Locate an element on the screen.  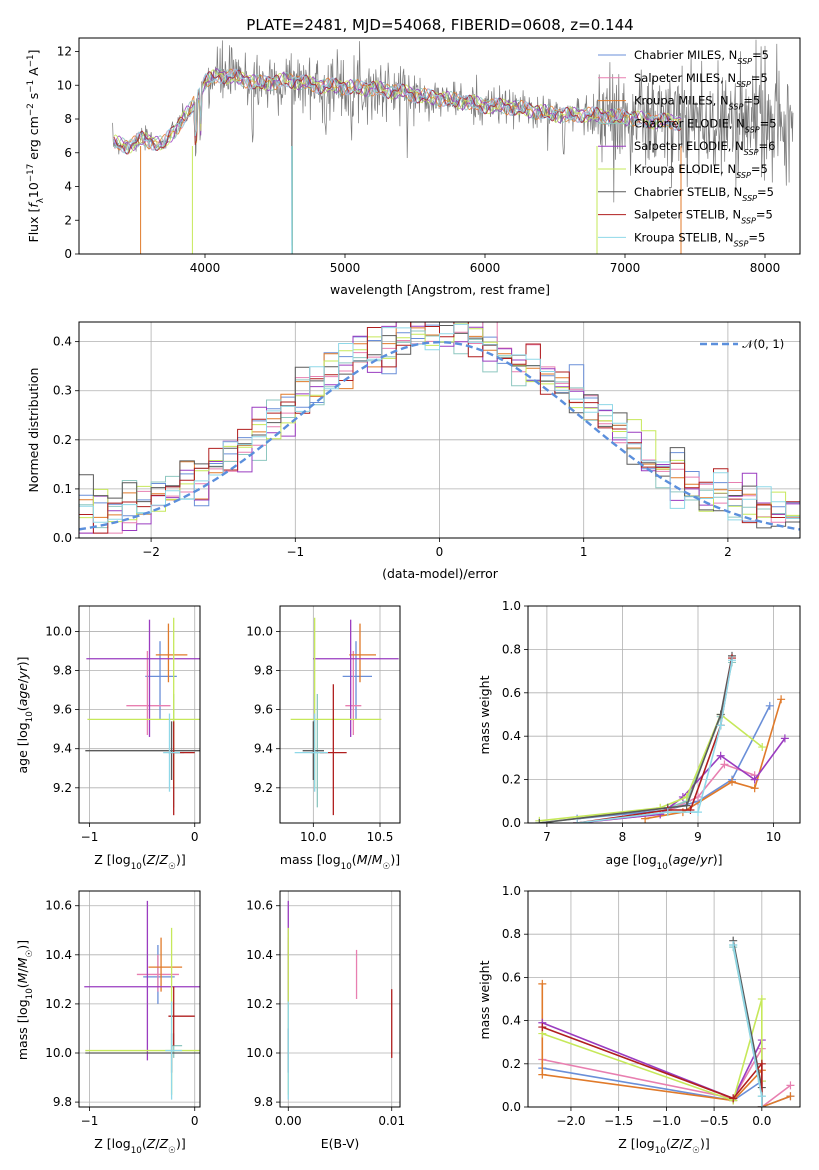
x-tick-label: −2 is located at coordinates (151, 552).